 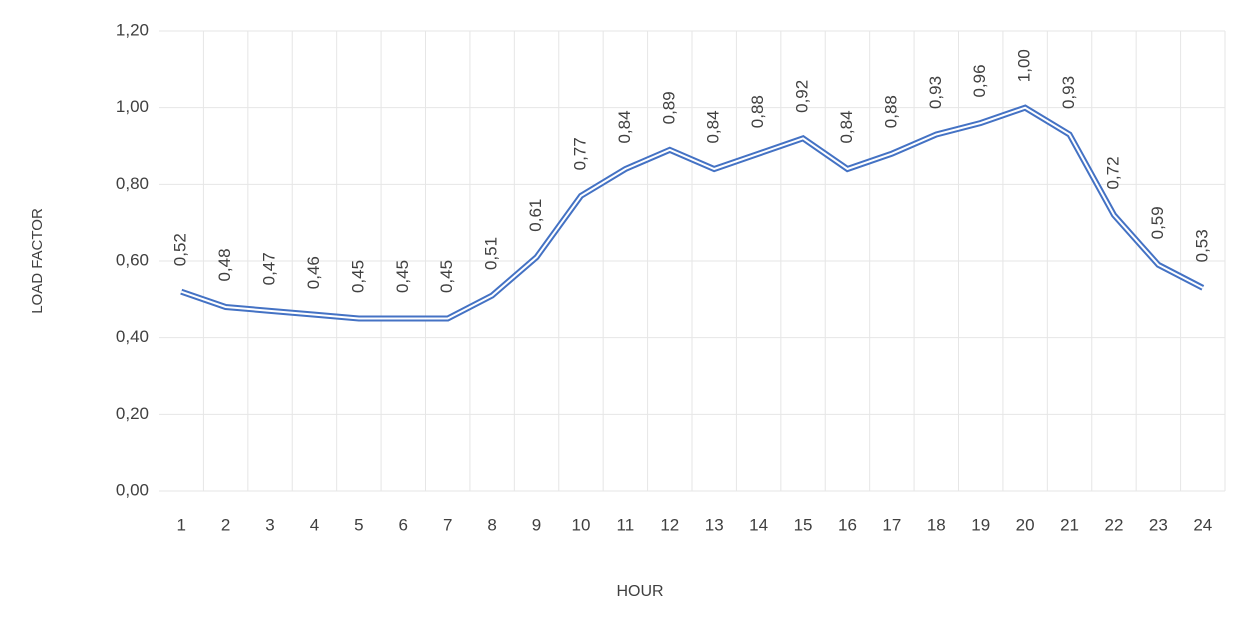 I want to click on data-label: 0,77, so click(x=579, y=153).